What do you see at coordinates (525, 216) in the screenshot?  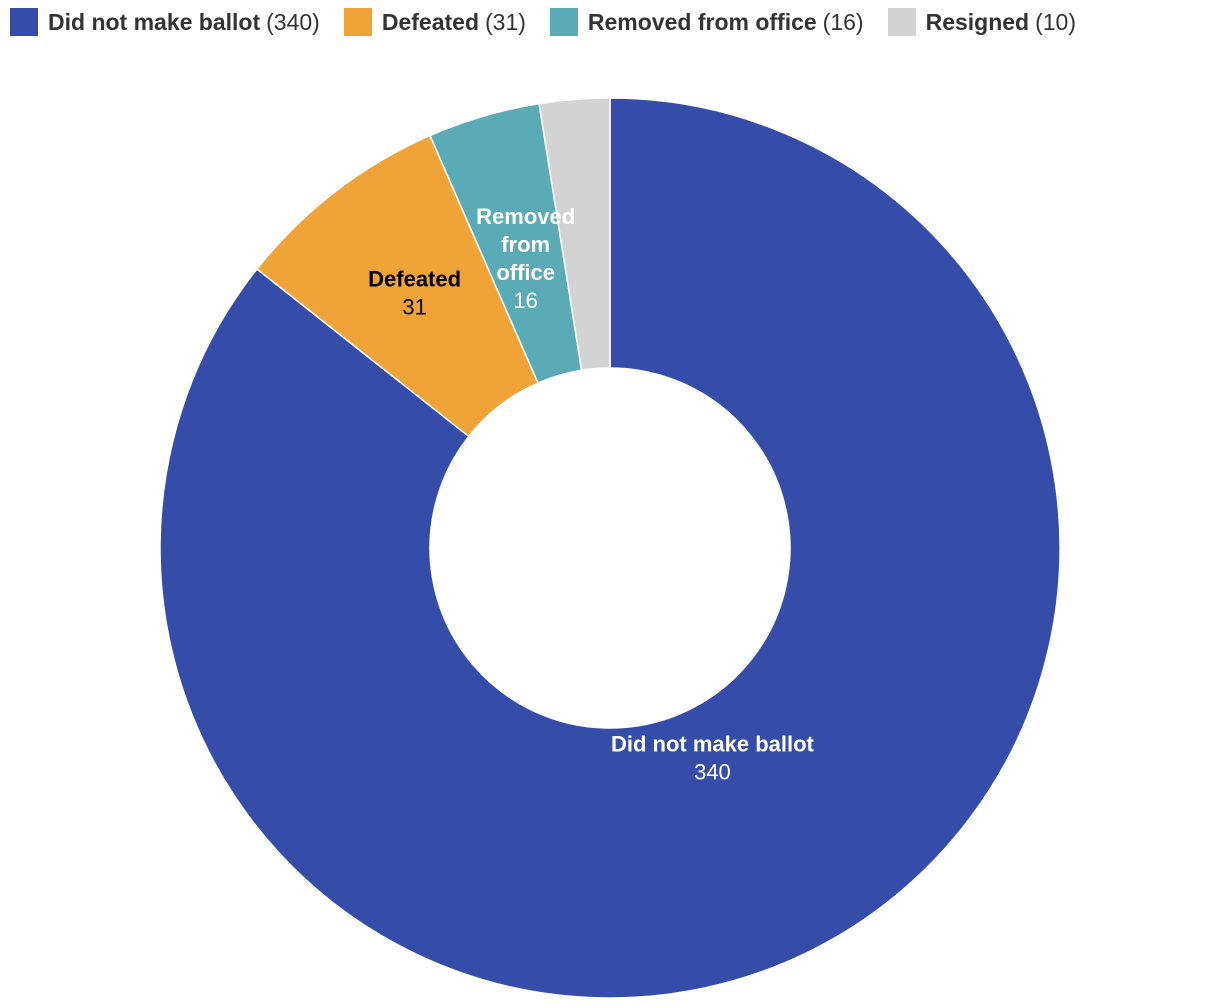 I see `slice-label-name: Removed` at bounding box center [525, 216].